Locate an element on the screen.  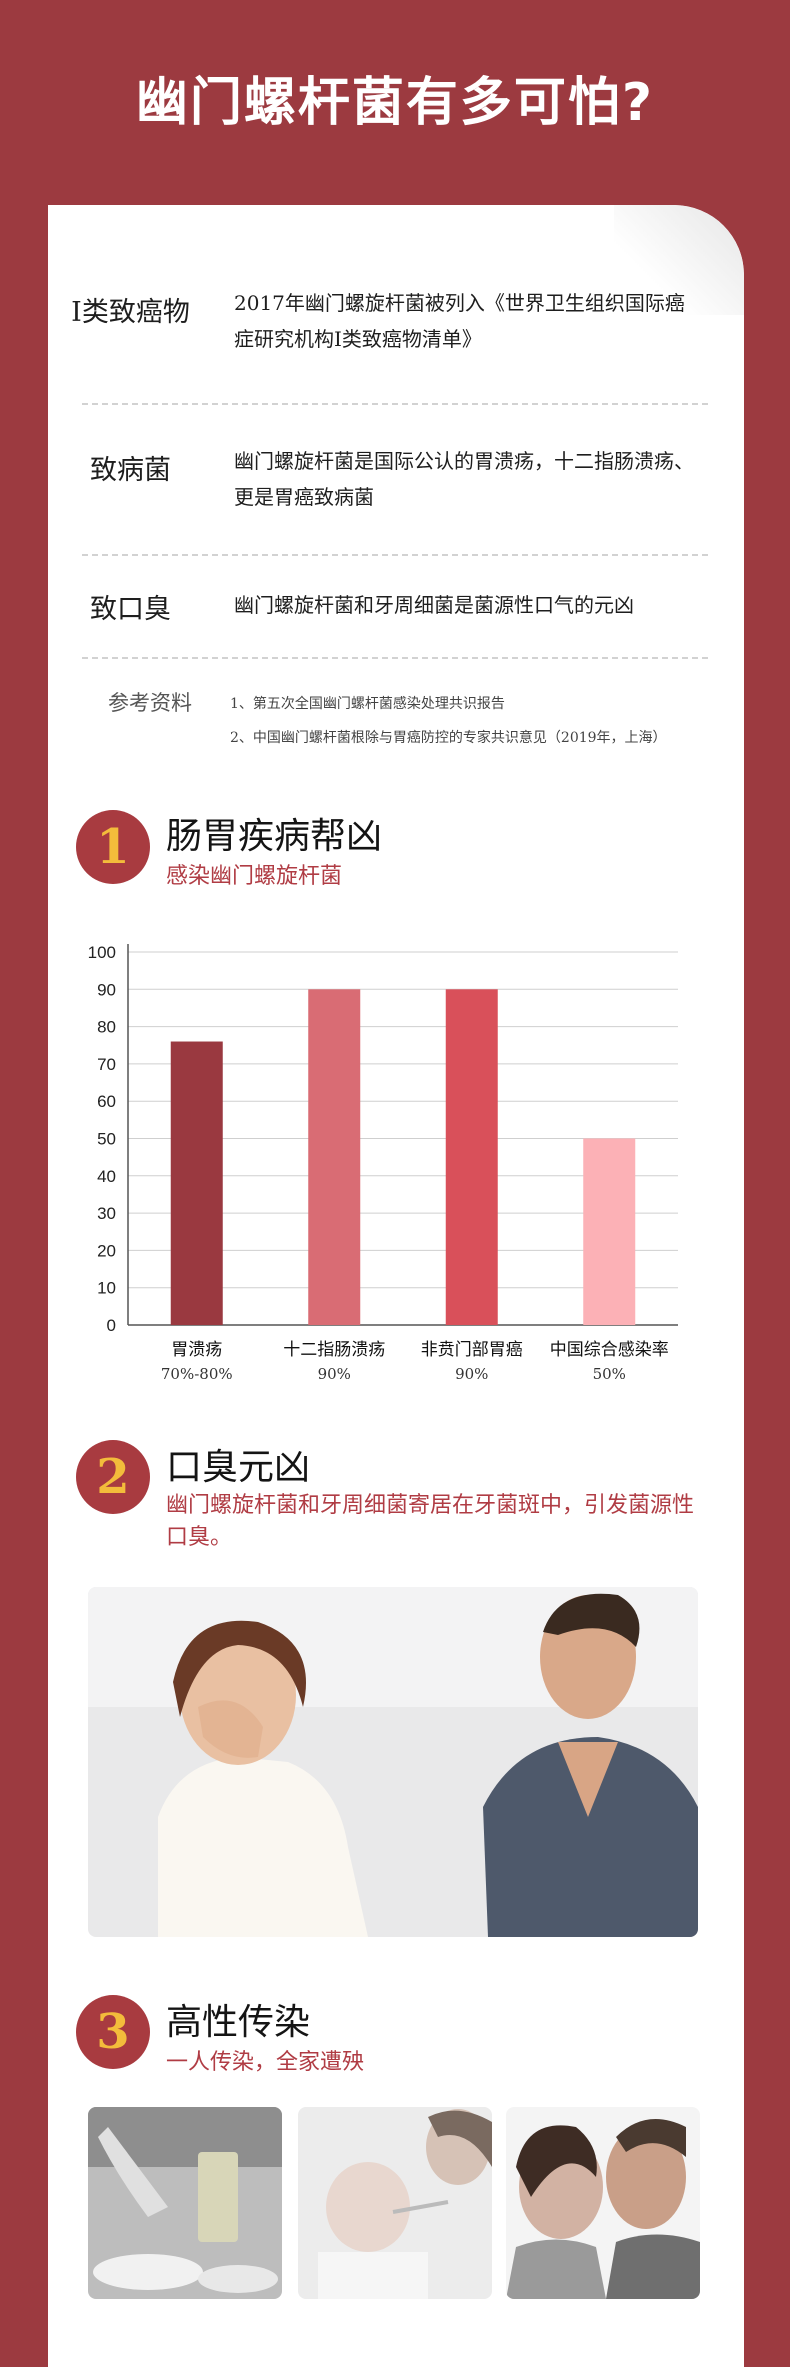
x-tick-label: 中国综合感染率 is located at coordinates (609, 1350).